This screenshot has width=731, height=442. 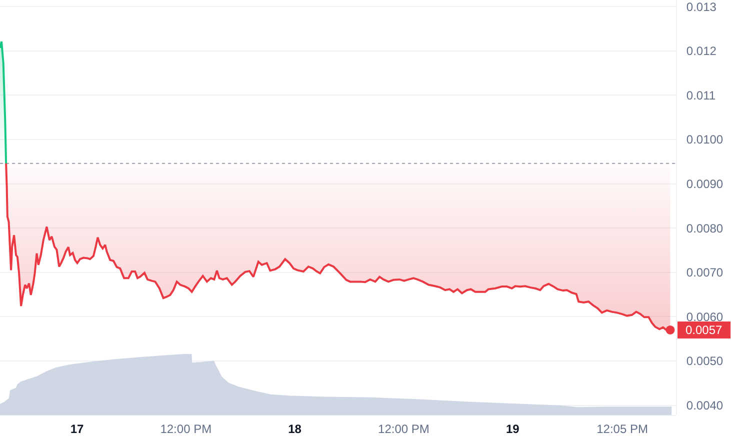 I want to click on annotation: 0.0057, so click(x=704, y=330).